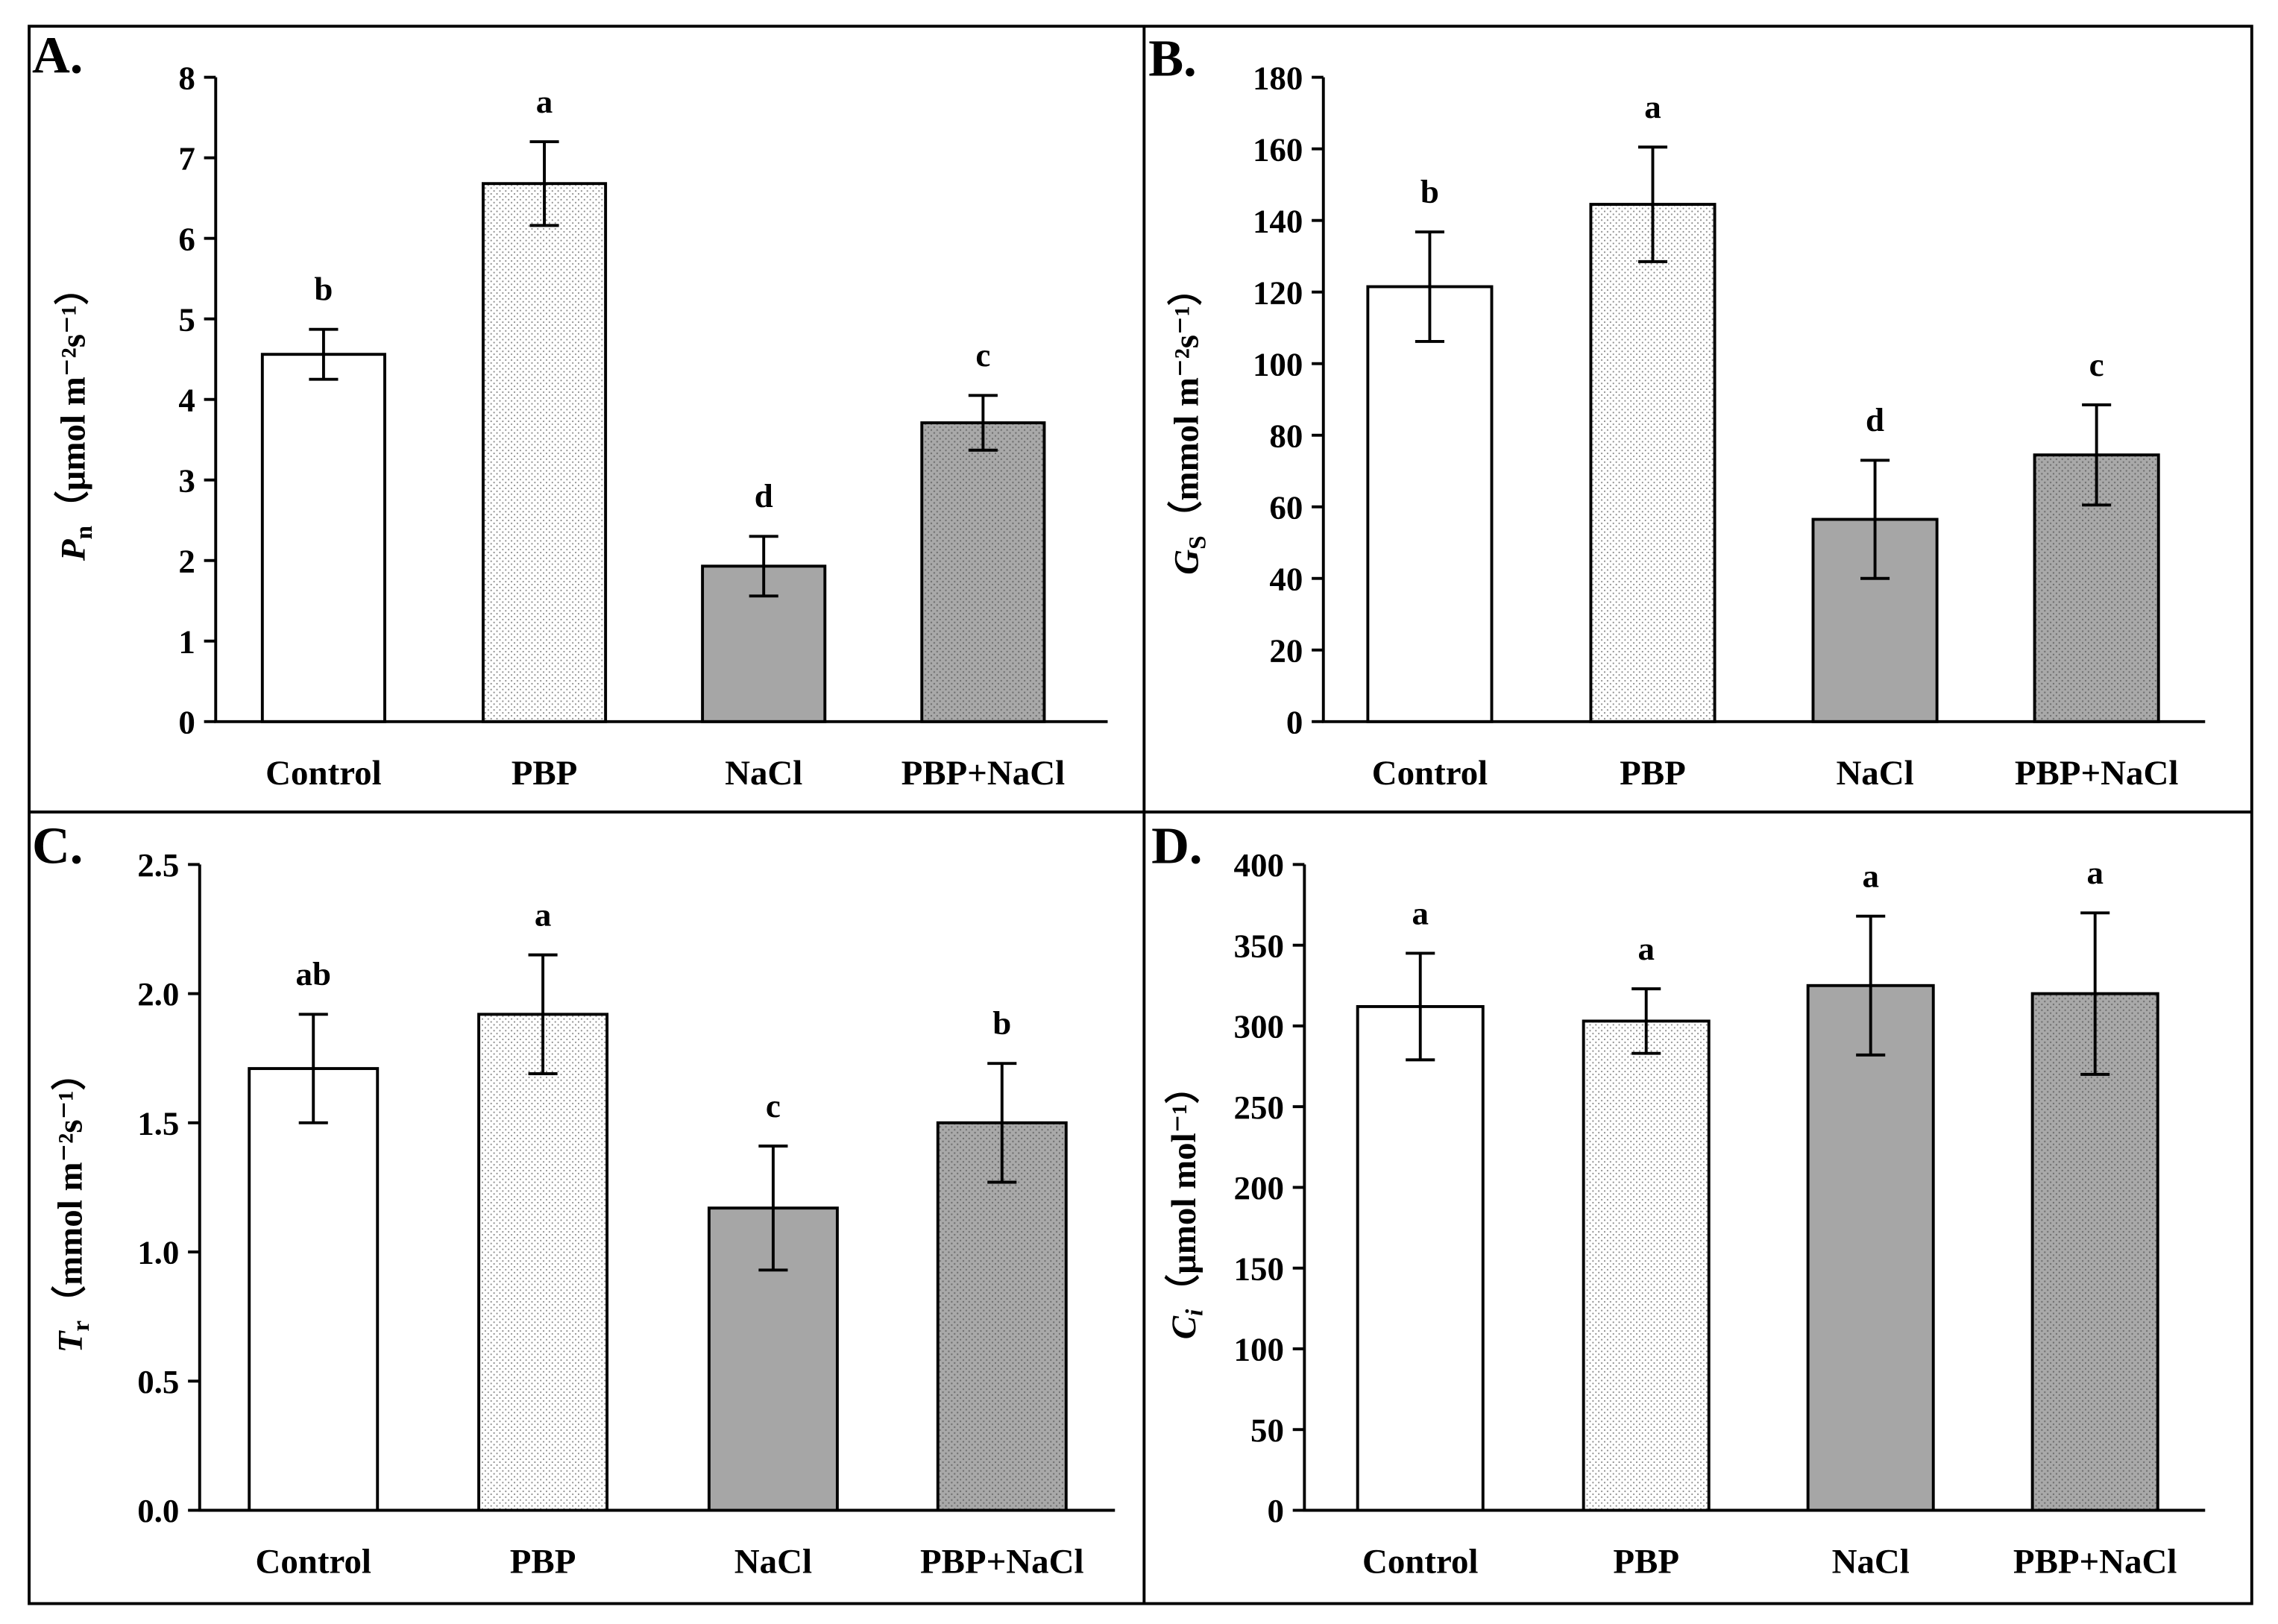 Image resolution: width=2278 pixels, height=1624 pixels. What do you see at coordinates (1286, 507) in the screenshot?
I see `y-tick-label: 60` at bounding box center [1286, 507].